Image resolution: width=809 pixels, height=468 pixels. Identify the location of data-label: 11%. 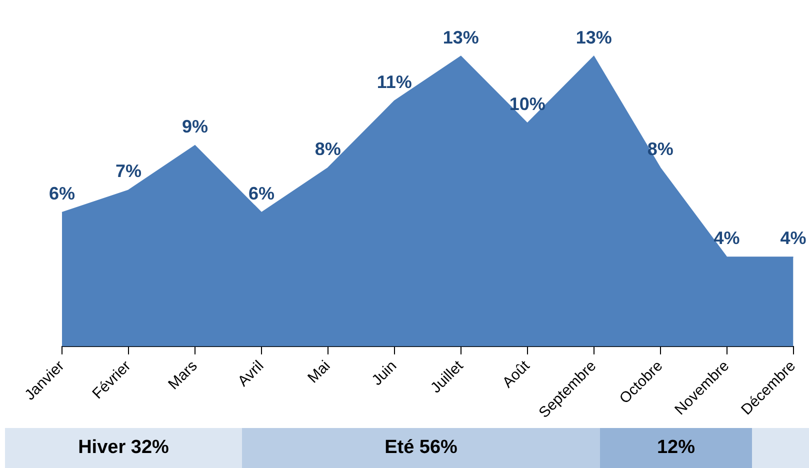
(394, 82).